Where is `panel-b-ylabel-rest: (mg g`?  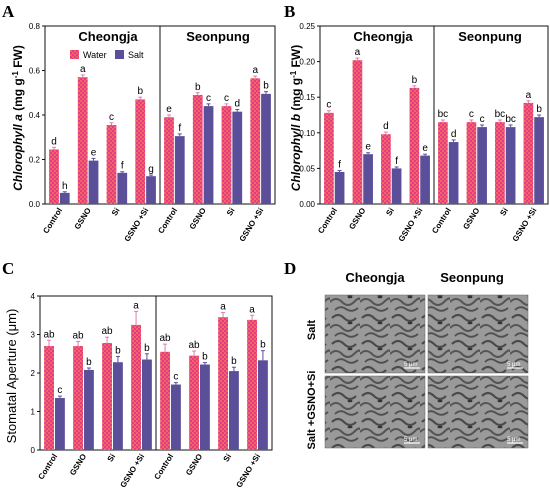
panel-b-ylabel-rest: (mg g is located at coordinates (296, 96).